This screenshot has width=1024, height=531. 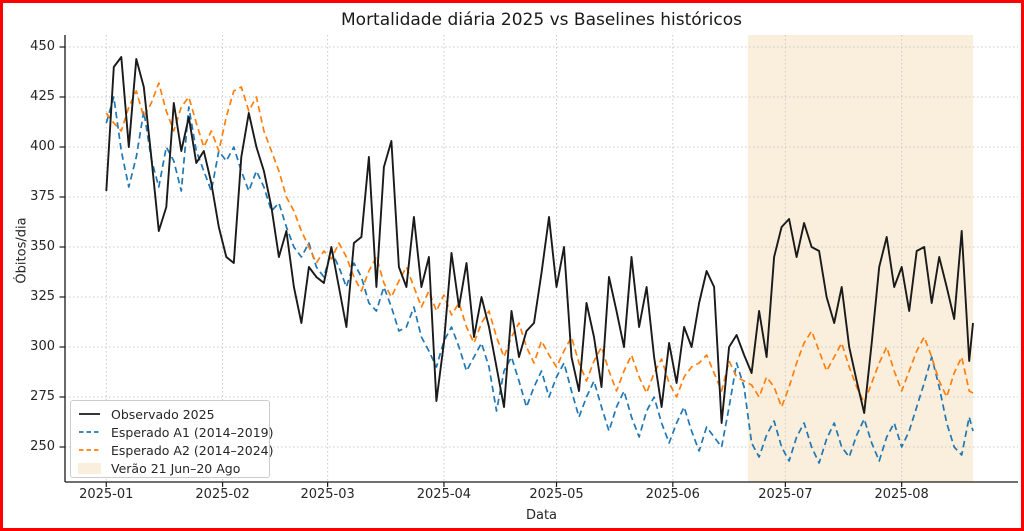 What do you see at coordinates (42, 346) in the screenshot?
I see `y-tick-label: 300` at bounding box center [42, 346].